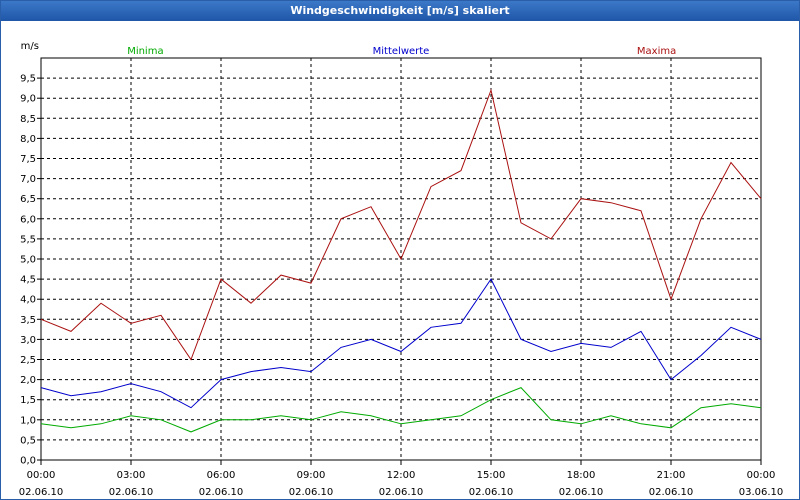 The height and width of the screenshot is (500, 800). Describe the element at coordinates (28, 320) in the screenshot. I see `y-tick-label: 3,5` at that location.